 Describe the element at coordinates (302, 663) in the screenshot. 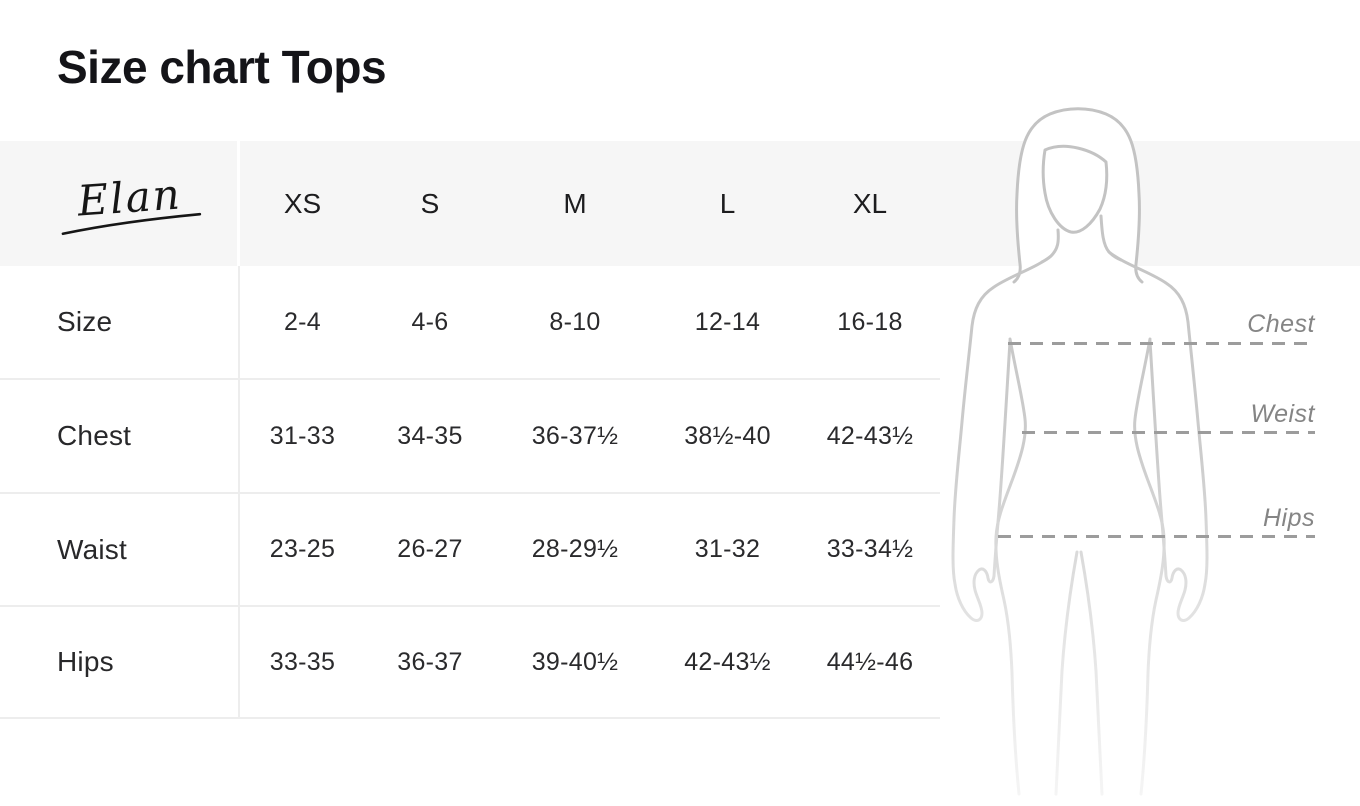

I see `hips-xs: 33-35` at that location.